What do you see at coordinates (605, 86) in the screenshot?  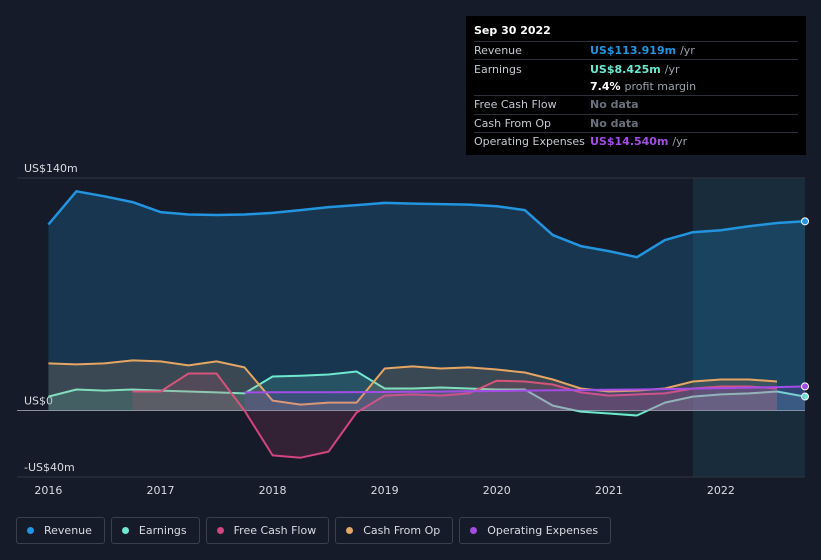 I see `tooltip-value: 7.4%` at bounding box center [605, 86].